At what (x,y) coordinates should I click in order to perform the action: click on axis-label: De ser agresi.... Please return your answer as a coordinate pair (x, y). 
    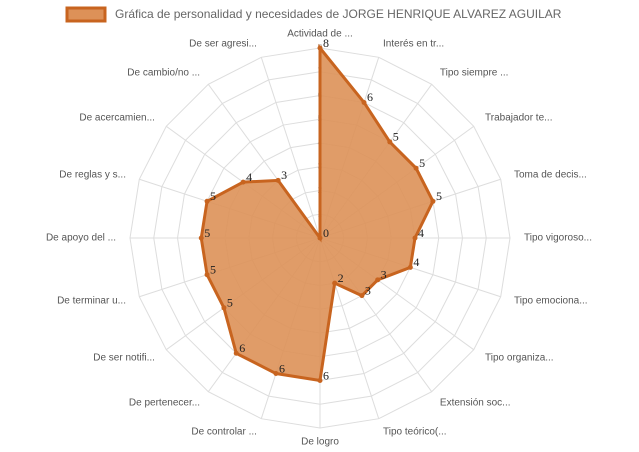
    Looking at the image, I should click on (223, 44).